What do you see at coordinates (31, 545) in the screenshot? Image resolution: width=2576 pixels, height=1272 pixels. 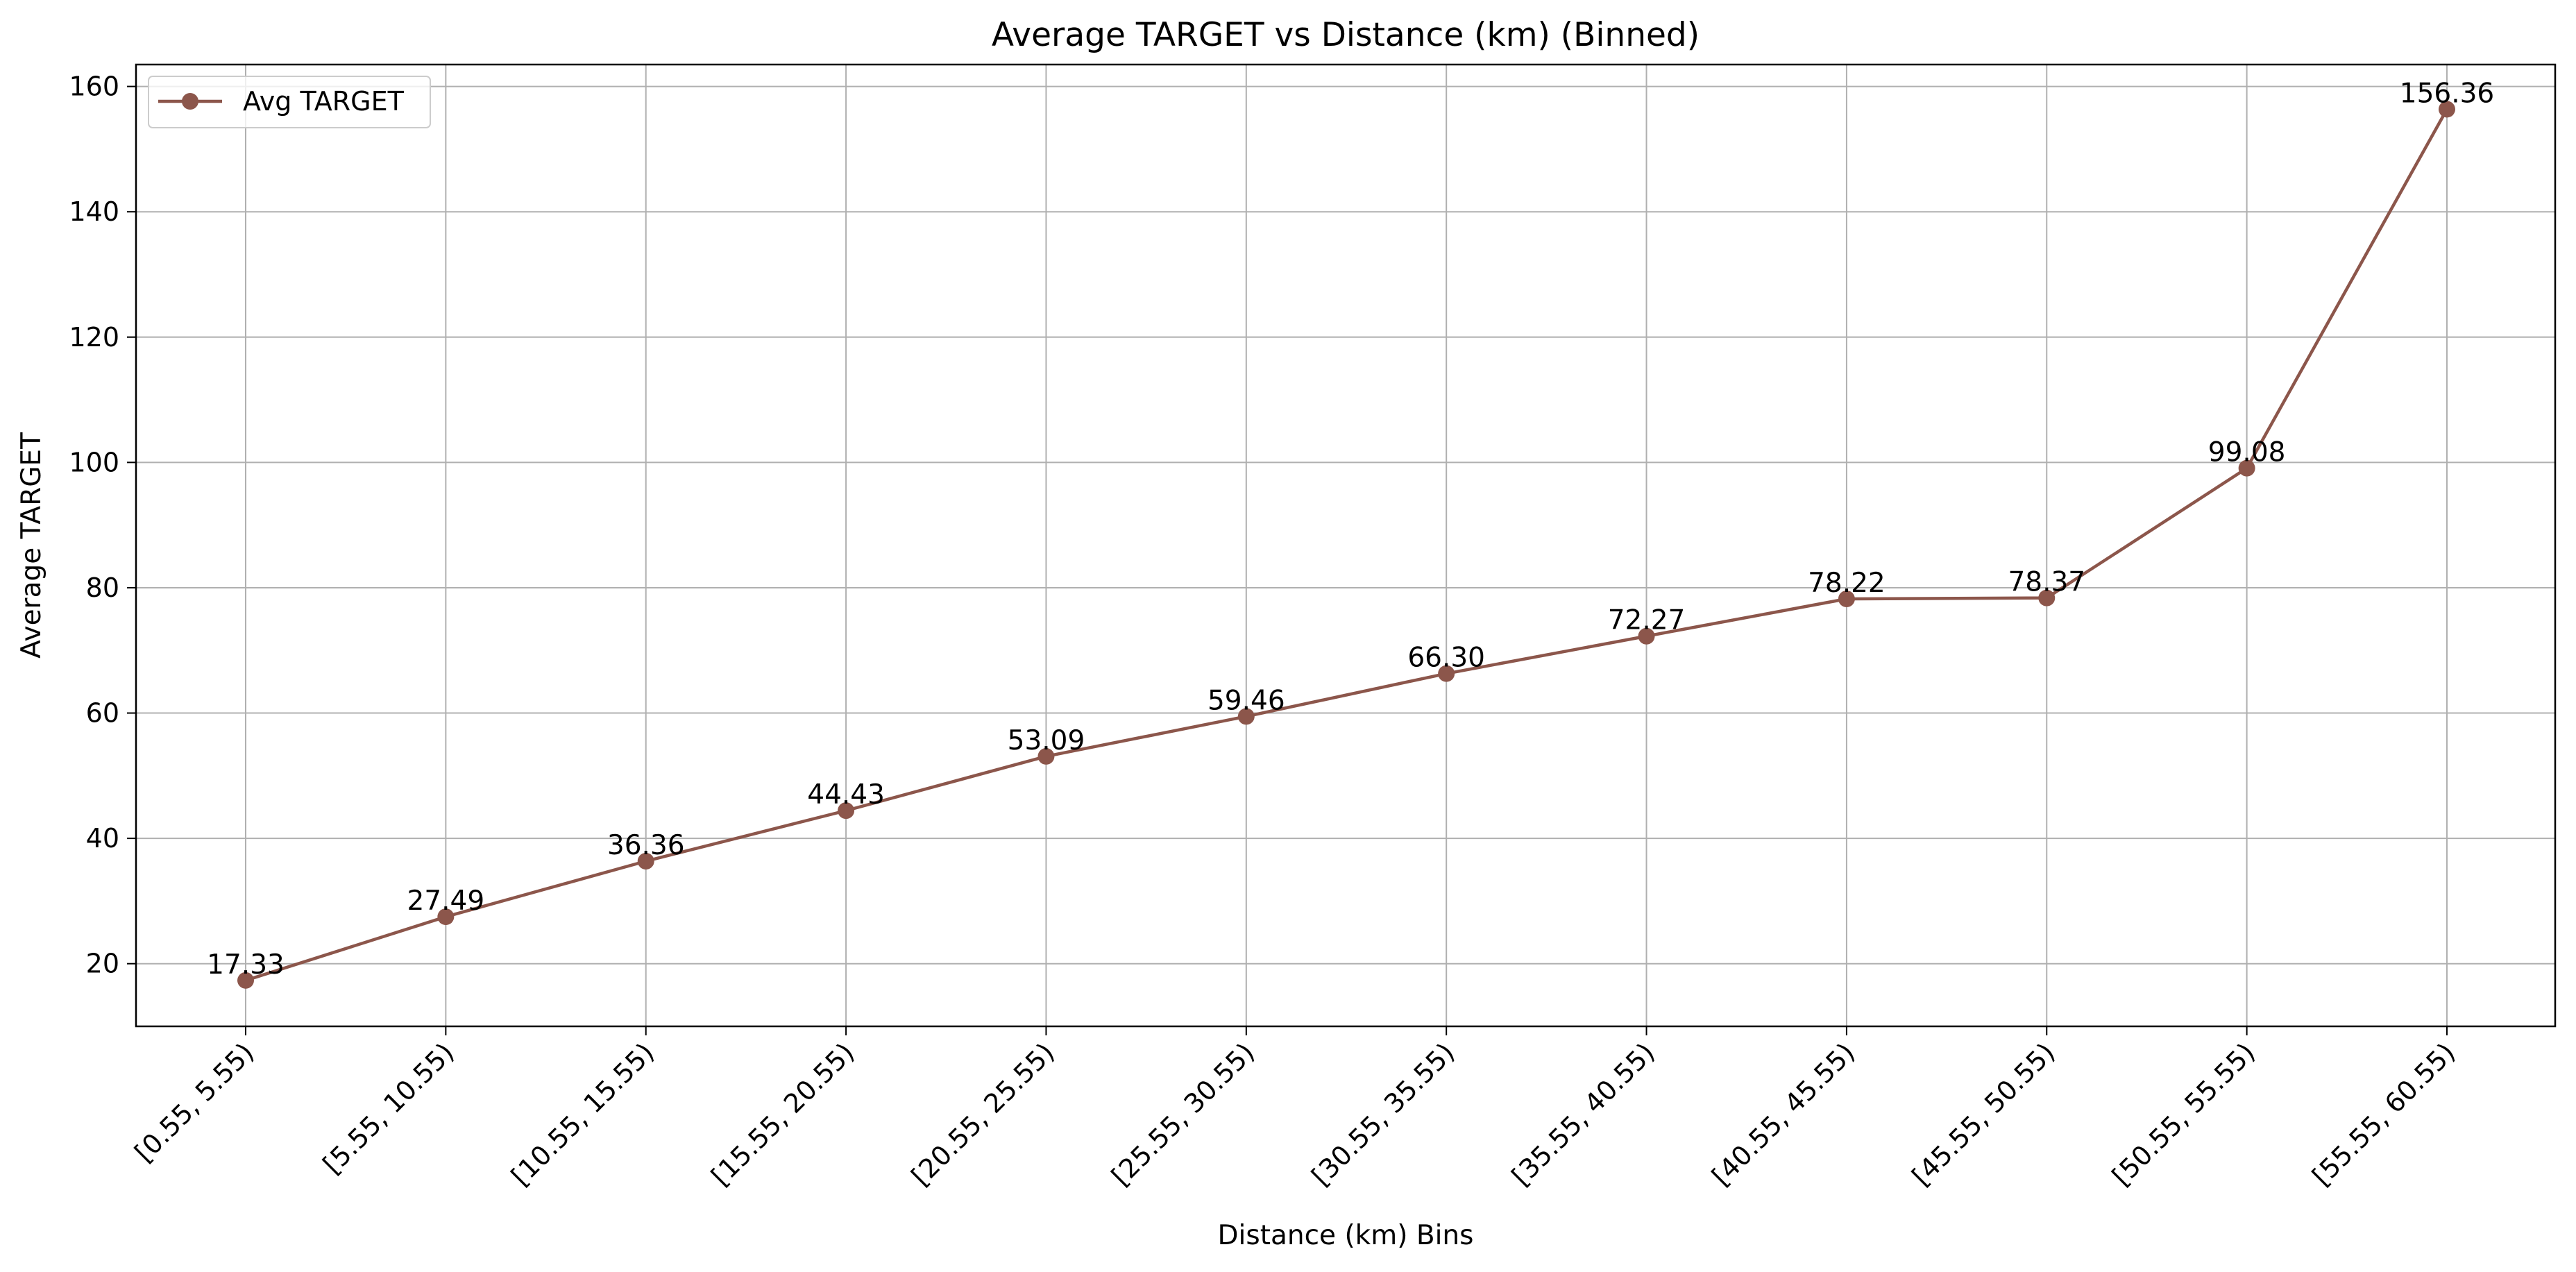 I see `y-axis-label: Average TARGET` at bounding box center [31, 545].